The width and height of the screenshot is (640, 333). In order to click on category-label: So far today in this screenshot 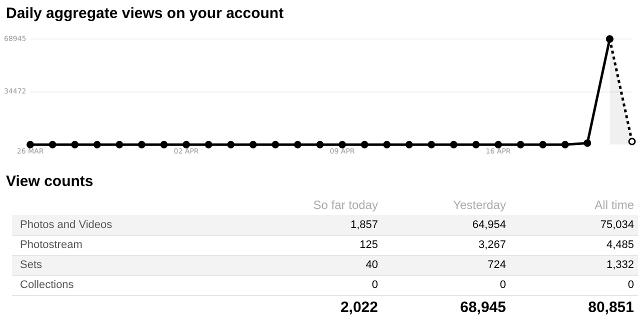, I will do `click(345, 205)`.